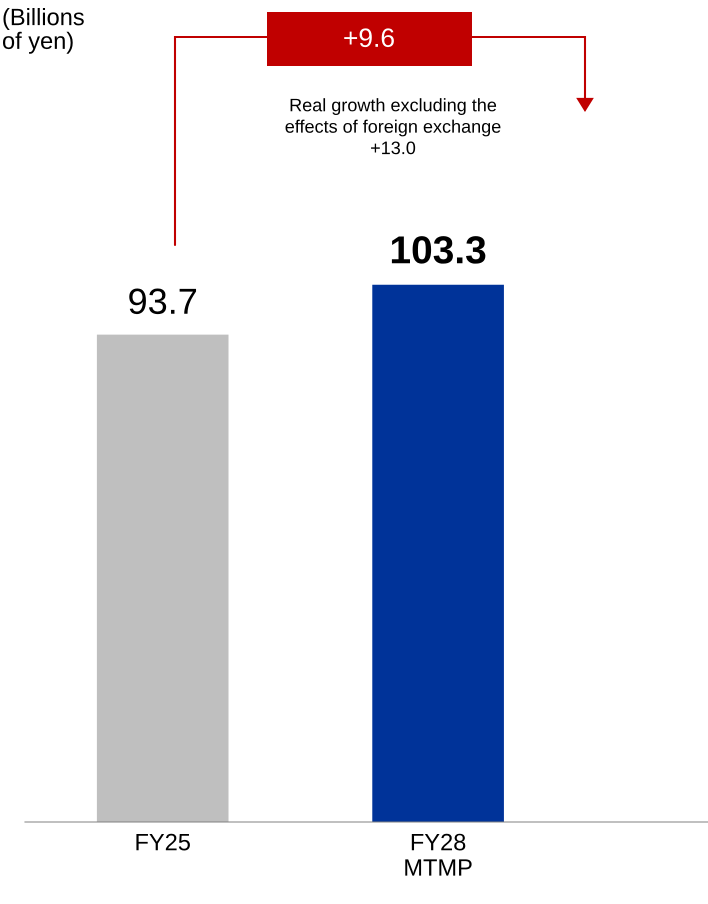 The height and width of the screenshot is (904, 708). I want to click on text: (Billions of yen), so click(43, 31).